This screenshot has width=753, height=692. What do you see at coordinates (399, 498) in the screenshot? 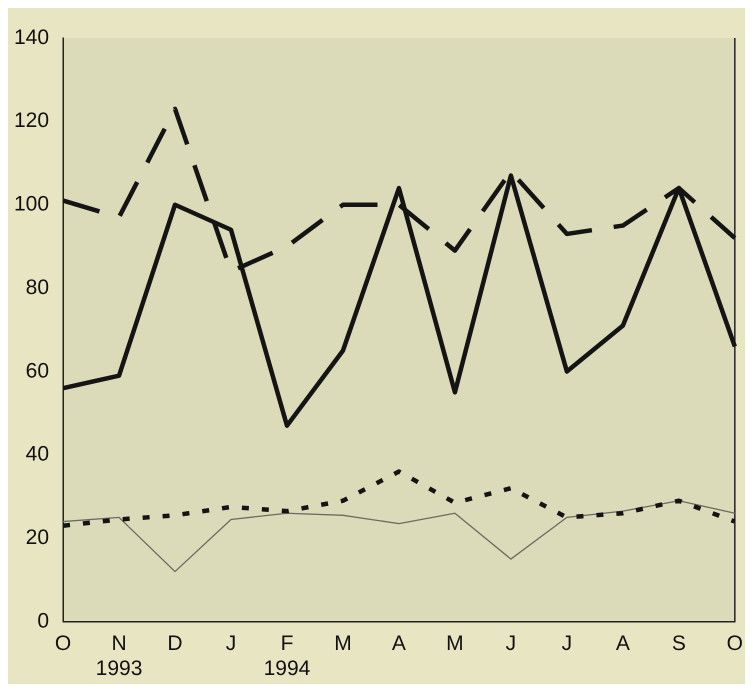
I see `line-series` at bounding box center [399, 498].